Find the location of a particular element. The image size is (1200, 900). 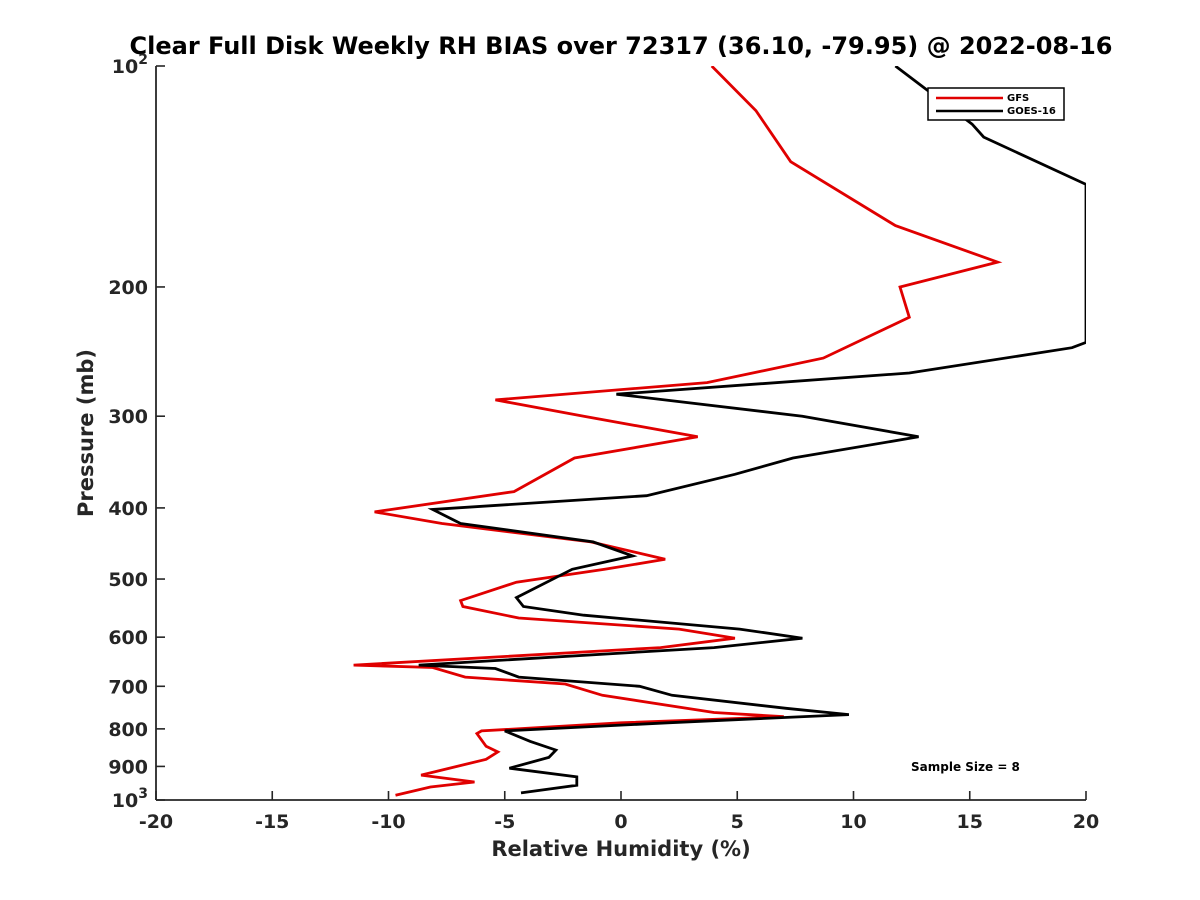

y-tick-label: 600 is located at coordinates (128, 638).